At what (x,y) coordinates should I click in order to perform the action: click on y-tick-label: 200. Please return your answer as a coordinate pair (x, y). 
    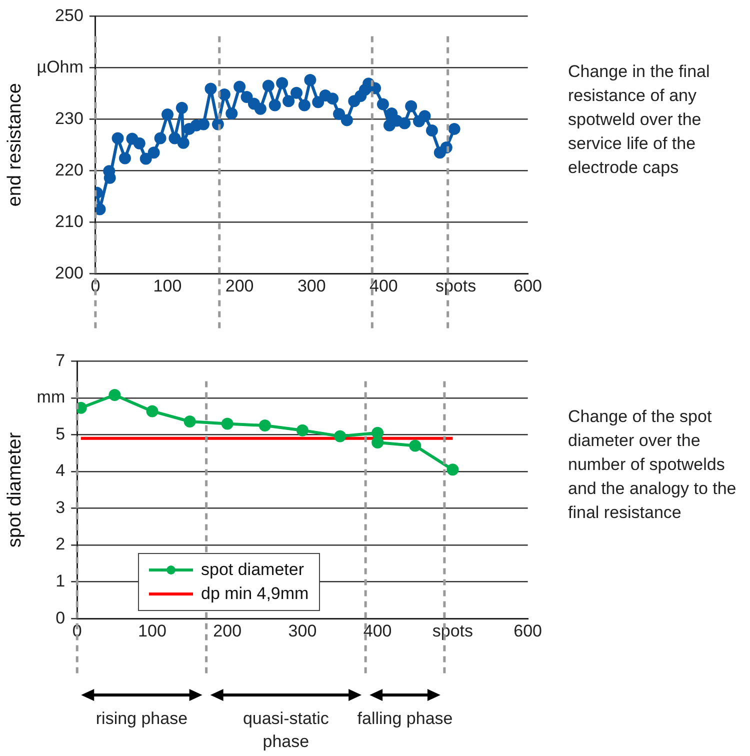
    Looking at the image, I should click on (69, 272).